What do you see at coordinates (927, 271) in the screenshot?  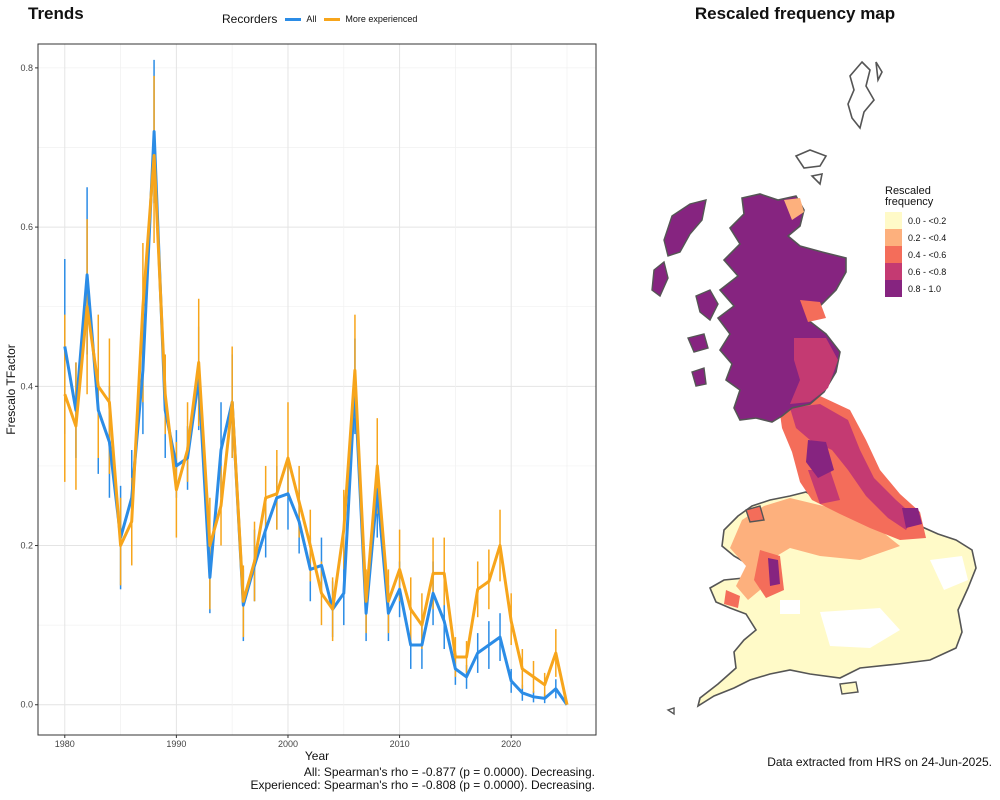 I see `map-legend-label: 0.6 - <0.8` at bounding box center [927, 271].